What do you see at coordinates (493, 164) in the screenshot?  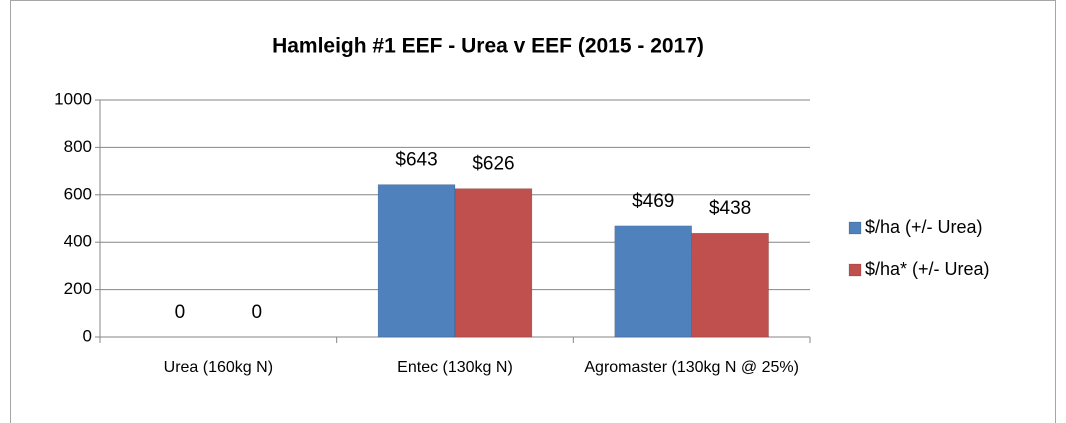 I see `data-label: $626` at bounding box center [493, 164].